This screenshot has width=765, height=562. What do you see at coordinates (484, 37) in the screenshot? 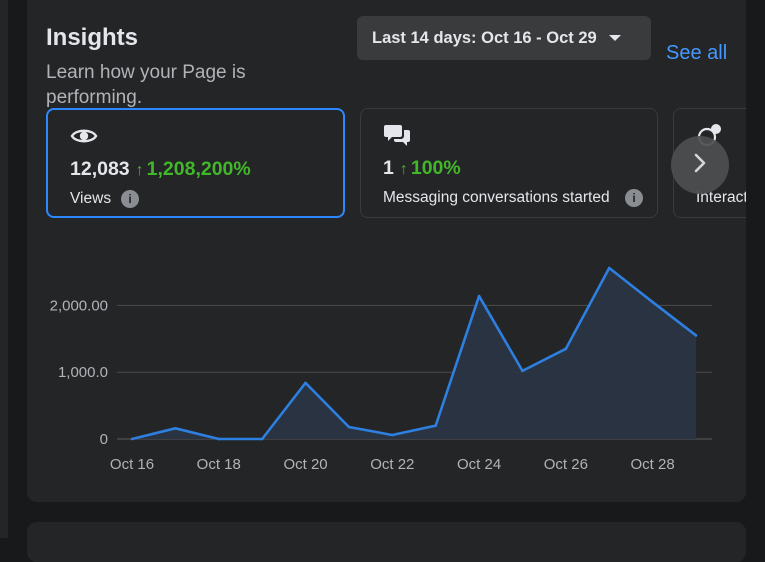
I see `date-range-label: Last 14 days: Oct 16 - Oct 29` at bounding box center [484, 37].